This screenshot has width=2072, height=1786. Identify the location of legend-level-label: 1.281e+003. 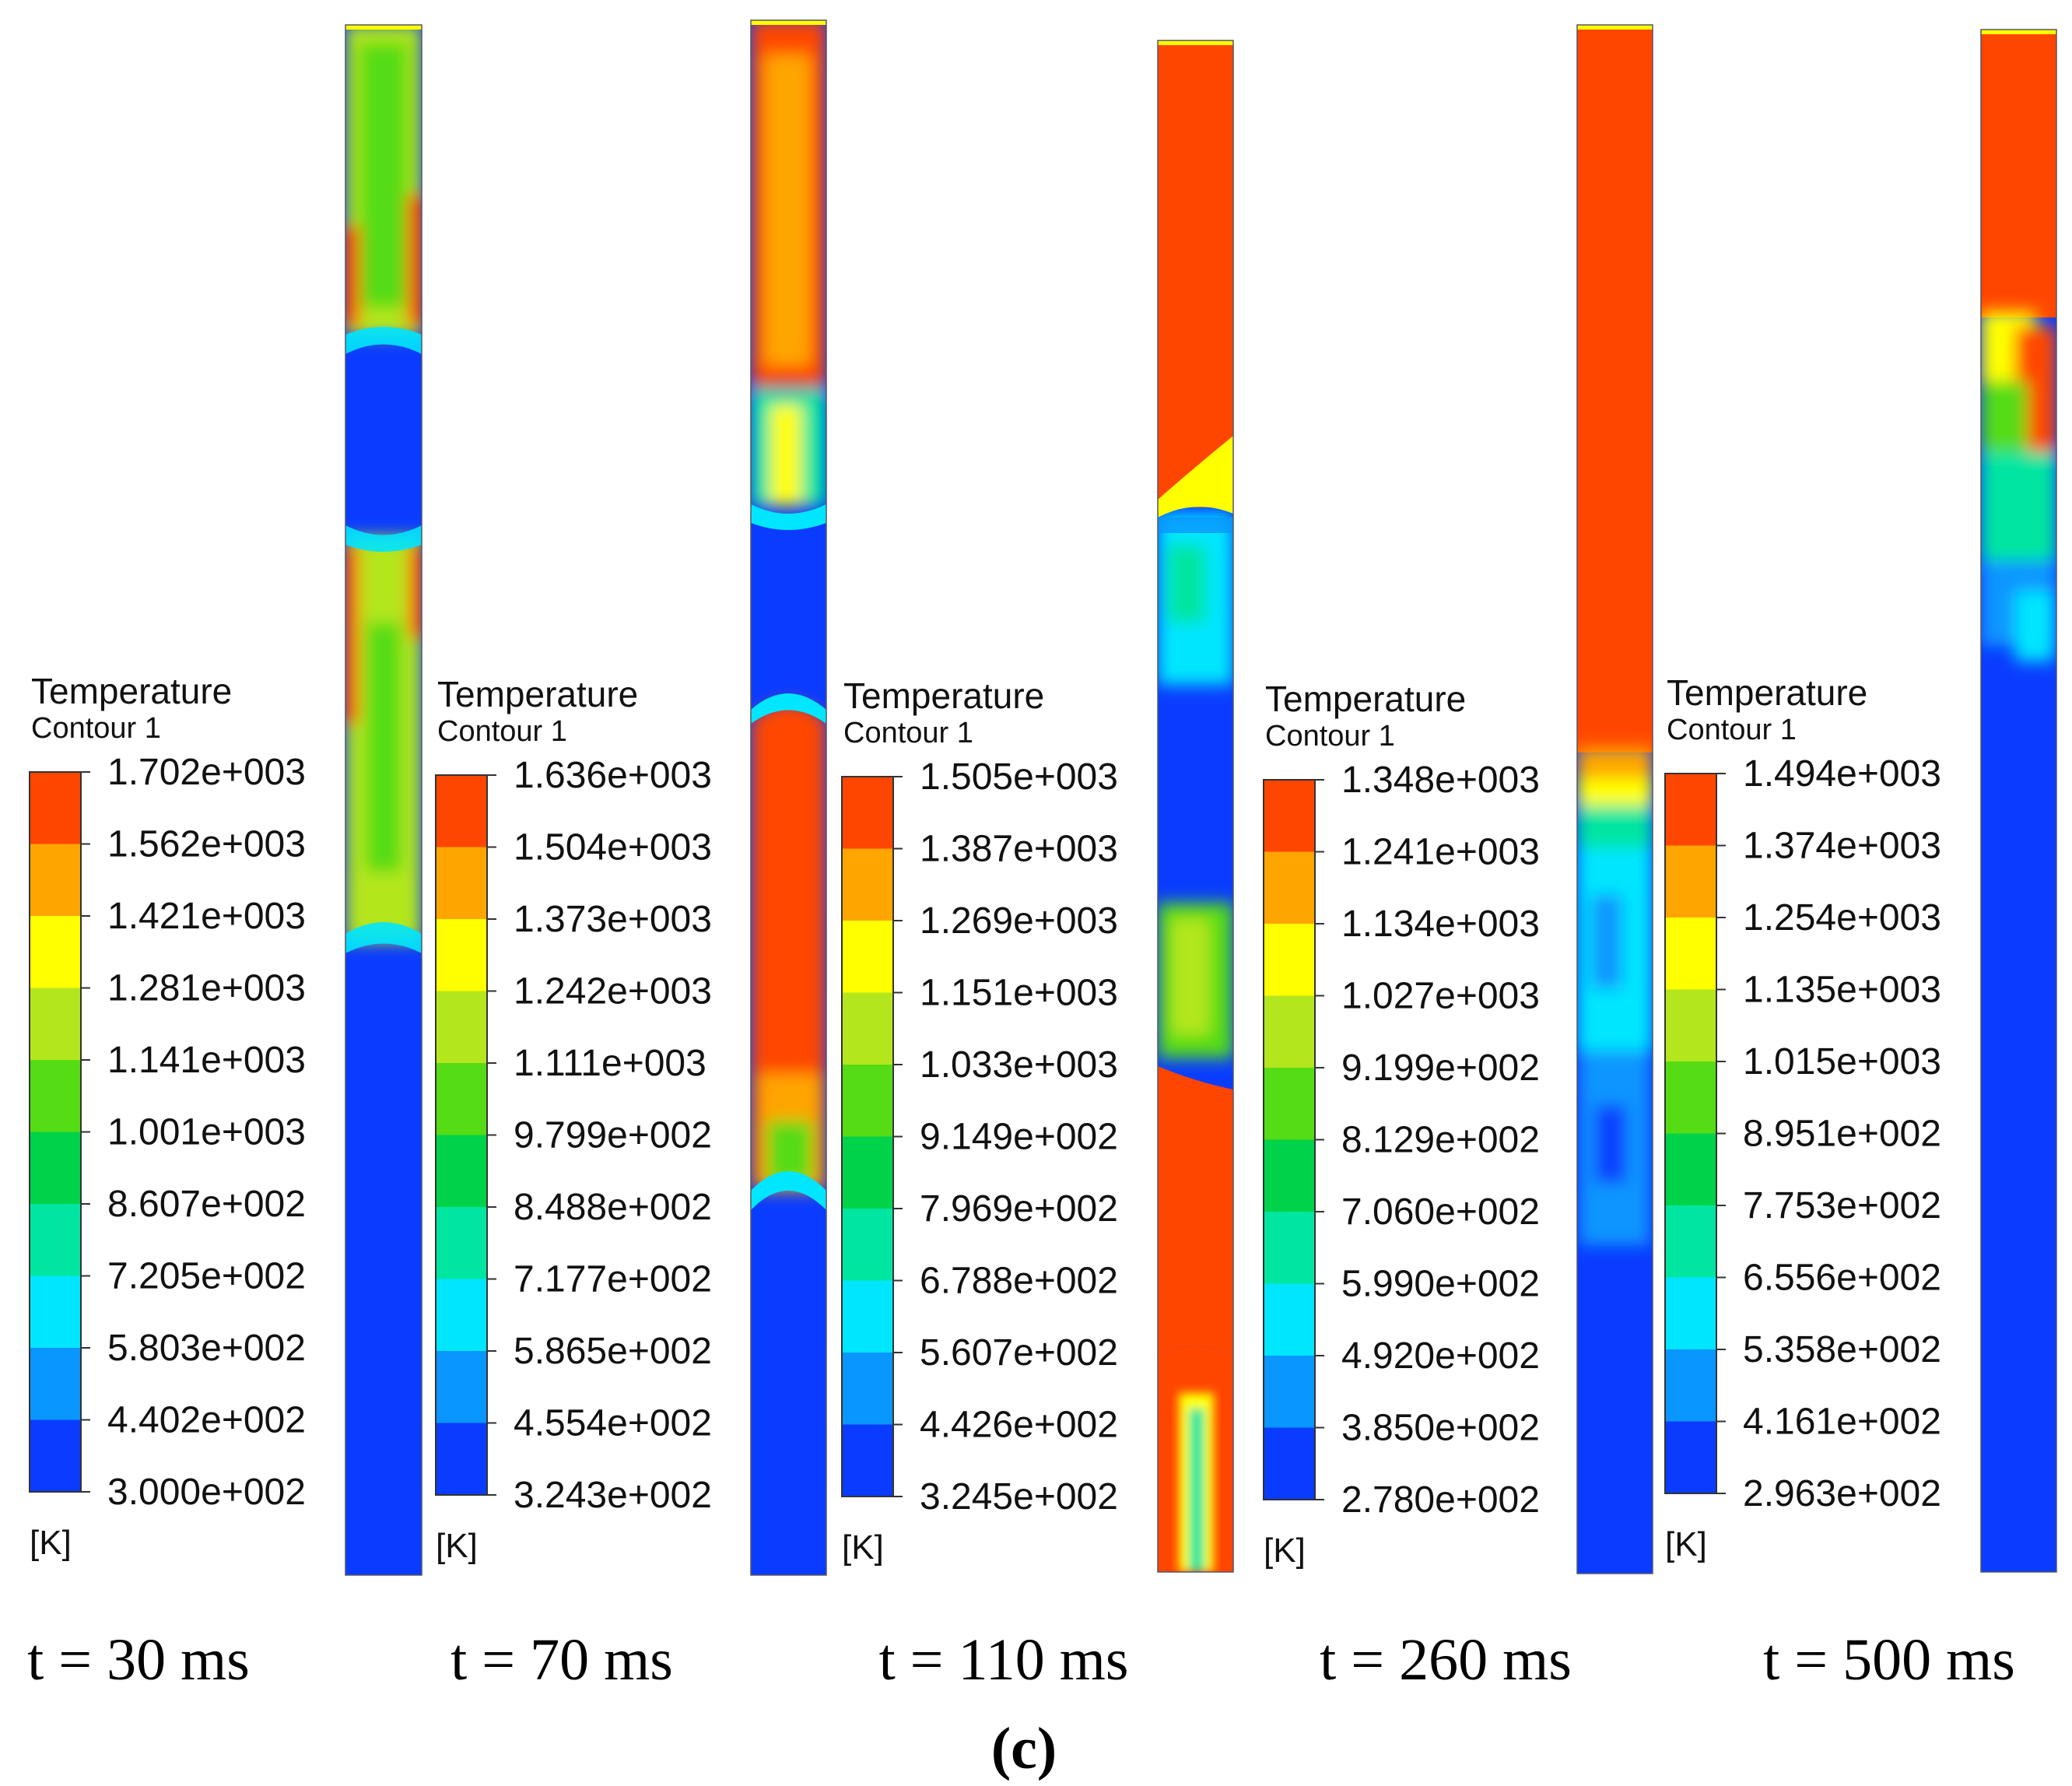
(207, 988).